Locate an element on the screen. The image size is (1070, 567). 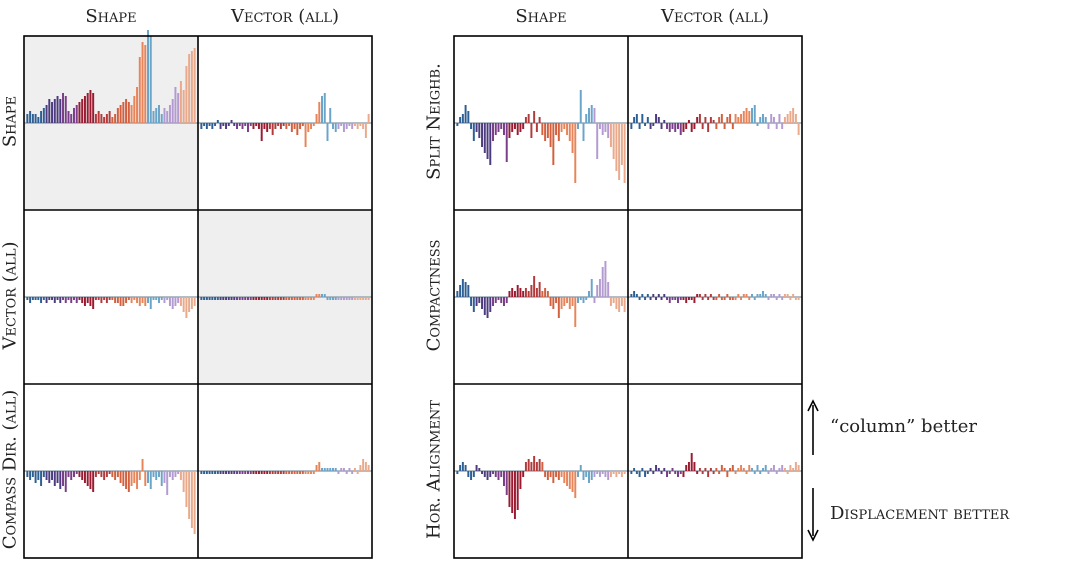
right-row-header-0: Split Neighb. is located at coordinates (434, 121).